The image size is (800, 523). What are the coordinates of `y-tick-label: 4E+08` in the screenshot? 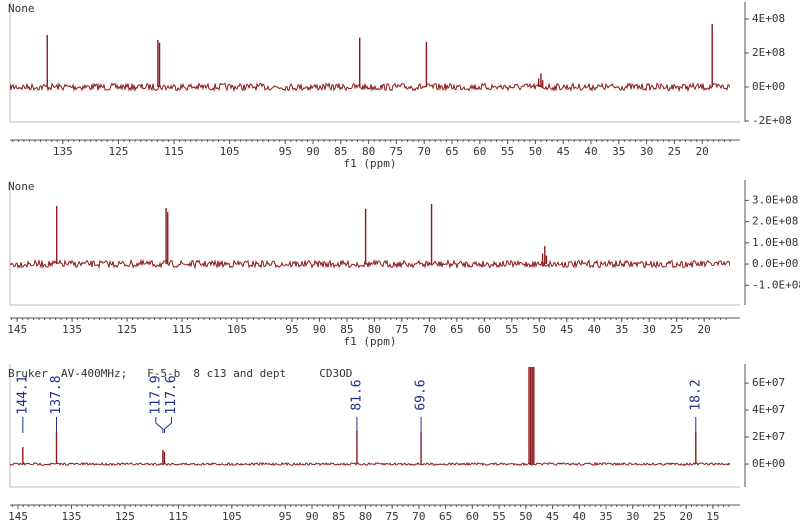 It's located at (768, 18).